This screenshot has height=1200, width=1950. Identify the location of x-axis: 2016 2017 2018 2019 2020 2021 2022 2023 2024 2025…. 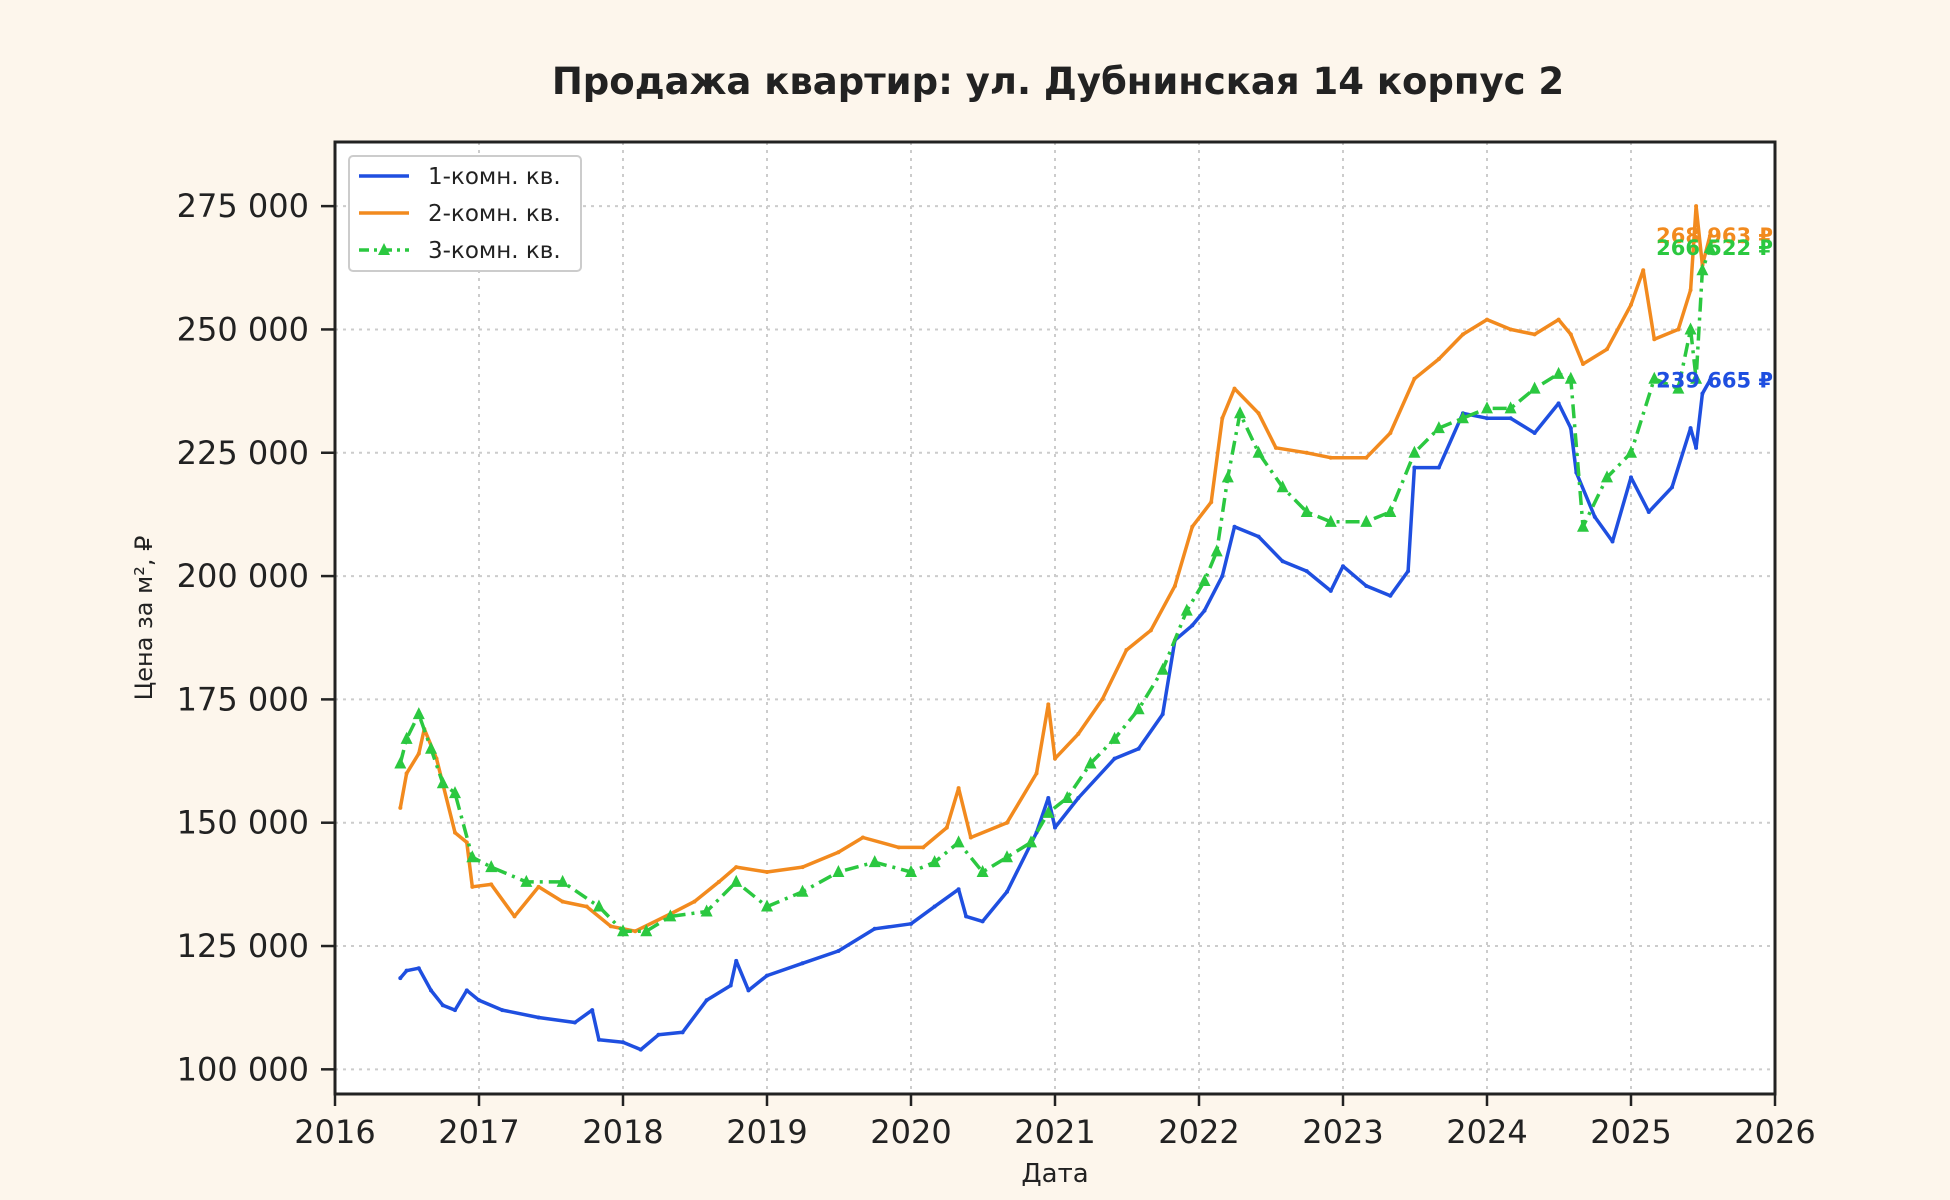
(1055, 1122).